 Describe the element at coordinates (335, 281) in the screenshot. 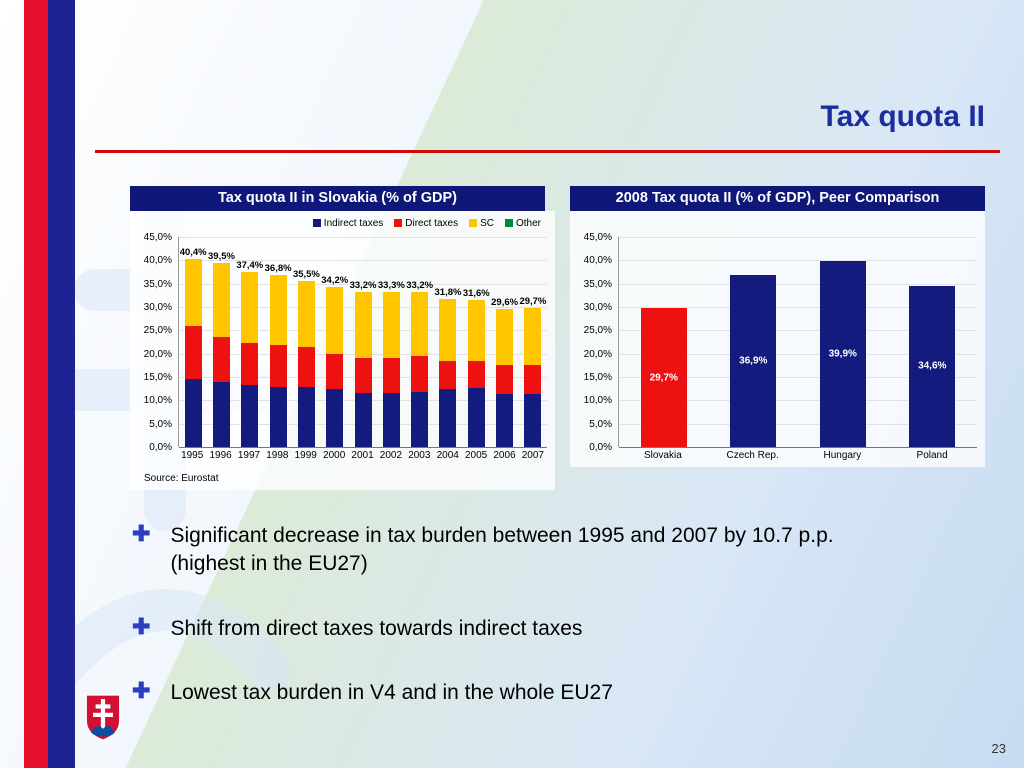

I see `bar-total-label: 34,2%` at that location.